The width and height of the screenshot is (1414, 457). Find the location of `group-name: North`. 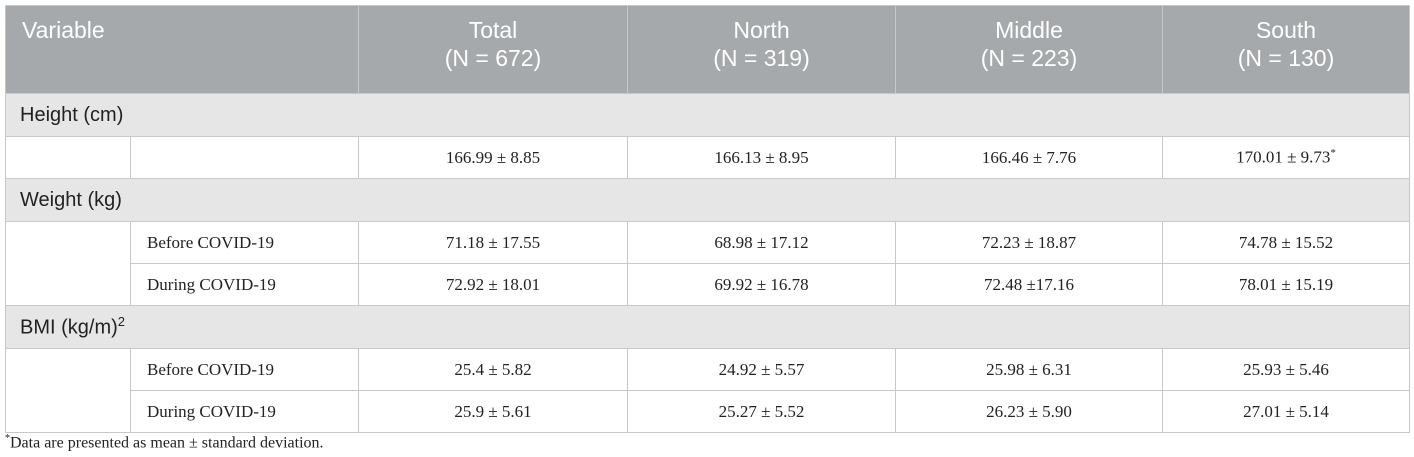

group-name: North is located at coordinates (761, 30).